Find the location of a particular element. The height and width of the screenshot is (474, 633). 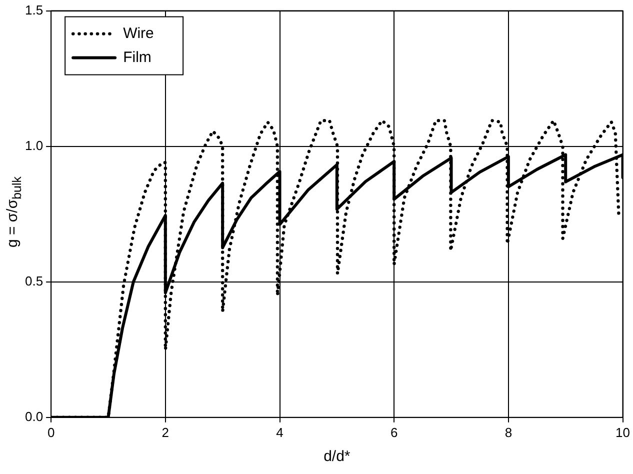

x-axis-title: d/d* is located at coordinates (337, 457).